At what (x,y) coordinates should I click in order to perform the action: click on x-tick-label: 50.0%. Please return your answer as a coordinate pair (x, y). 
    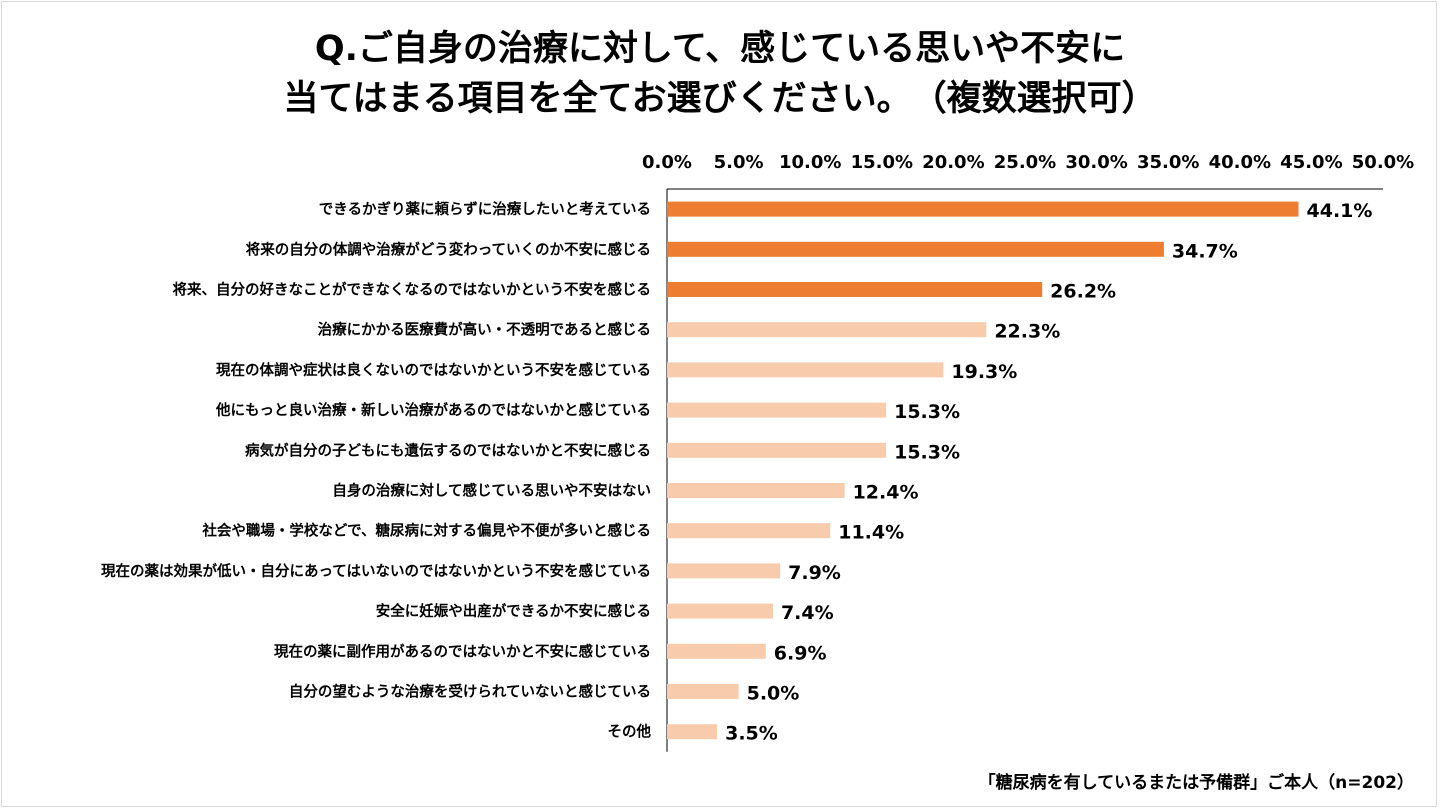
    Looking at the image, I should click on (1383, 162).